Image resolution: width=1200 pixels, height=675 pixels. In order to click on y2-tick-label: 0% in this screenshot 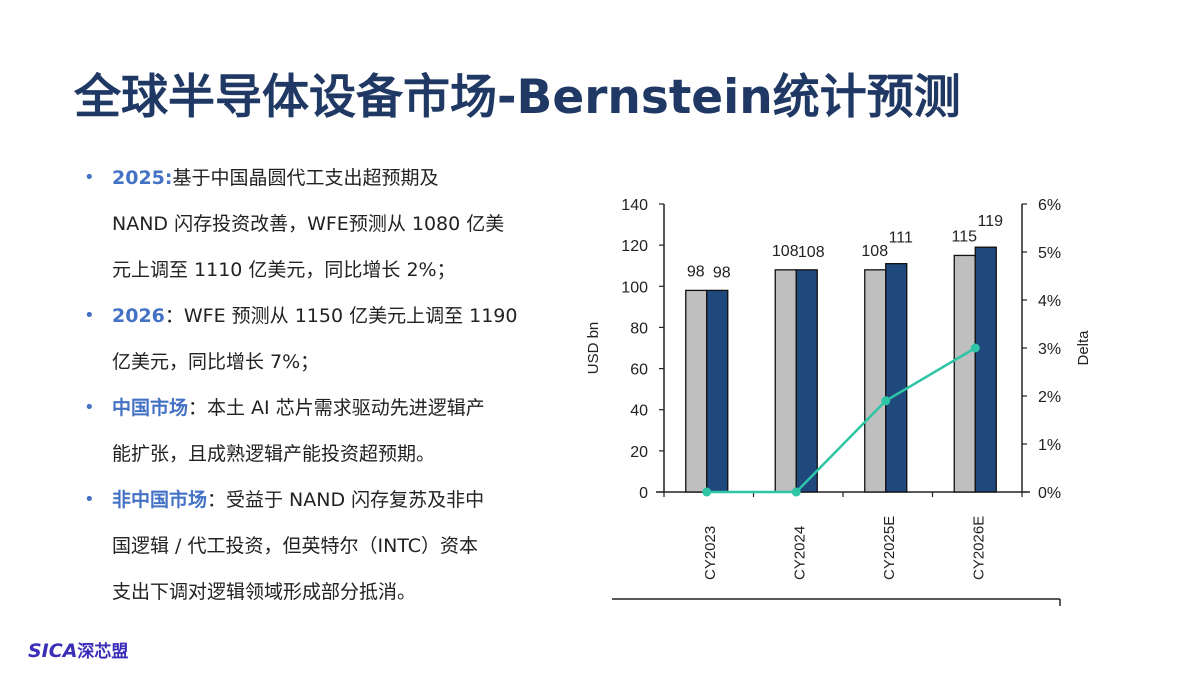, I will do `click(1049, 493)`.